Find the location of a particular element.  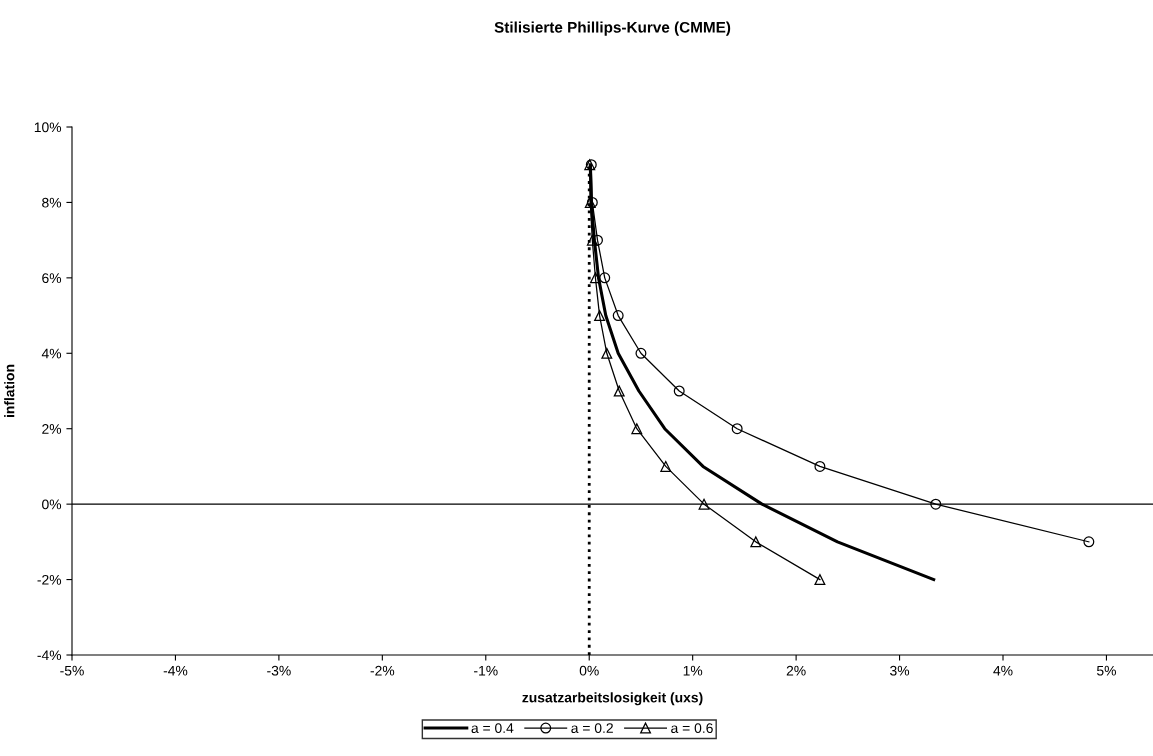

y-tick-label: 2% is located at coordinates (52, 429).